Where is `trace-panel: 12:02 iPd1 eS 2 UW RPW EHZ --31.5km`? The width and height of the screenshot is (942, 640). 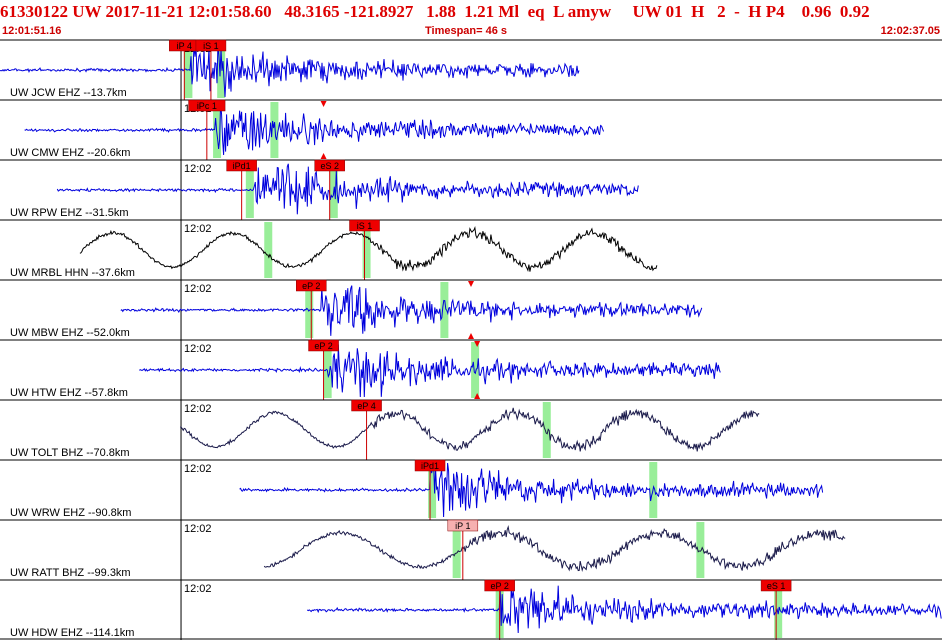 trace-panel: 12:02 iPd1 eS 2 UW RPW EHZ --31.5km is located at coordinates (471, 189).